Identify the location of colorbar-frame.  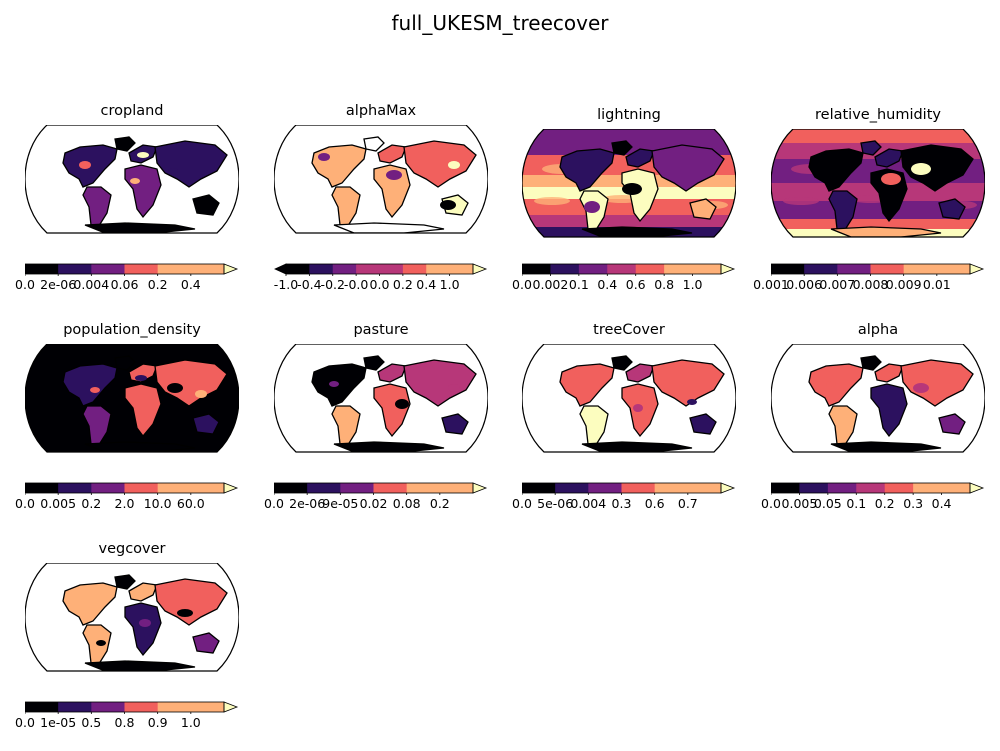
(622, 269).